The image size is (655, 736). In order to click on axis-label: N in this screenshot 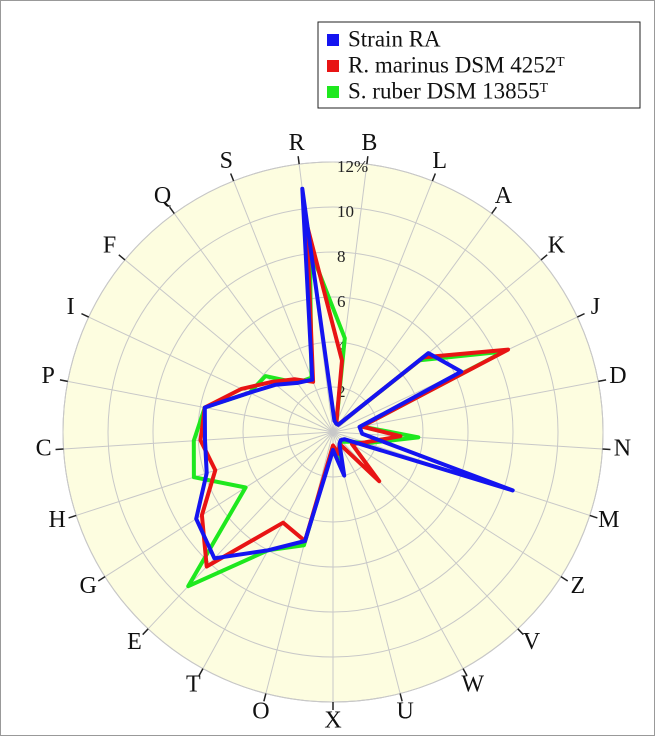, I will do `click(622, 449)`.